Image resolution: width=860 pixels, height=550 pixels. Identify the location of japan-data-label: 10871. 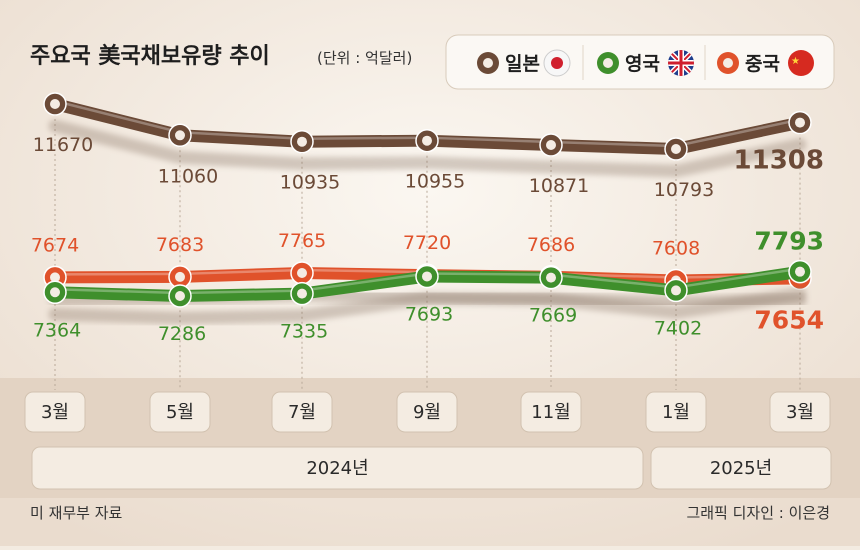
(559, 186).